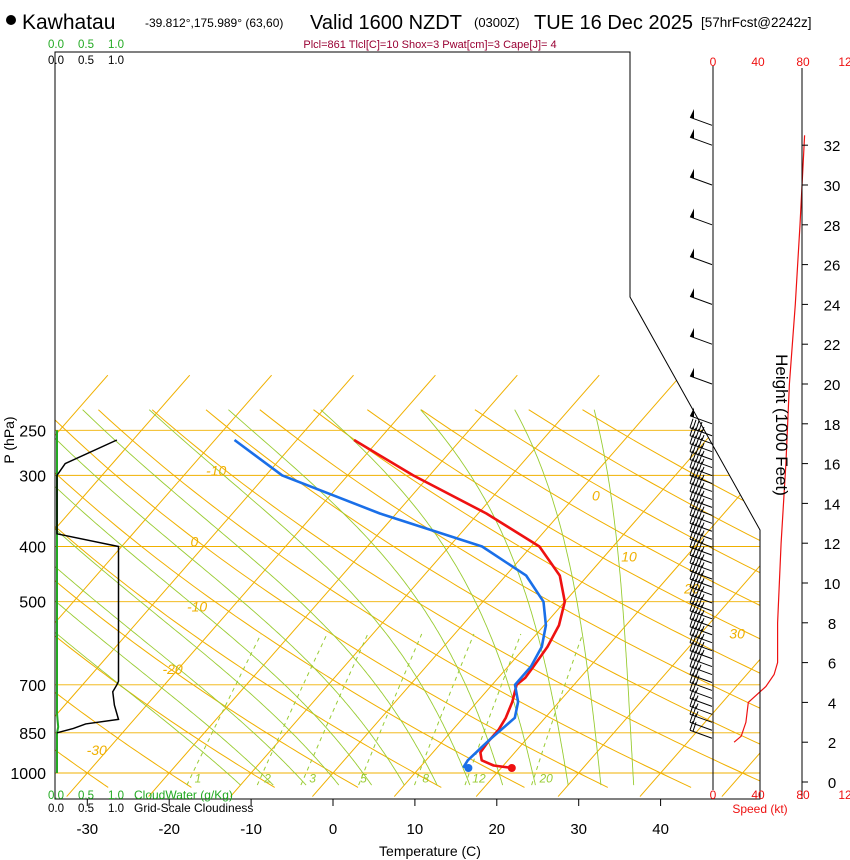 This screenshot has height=860, width=850. I want to click on y-axis-title: P (hPa), so click(9, 439).